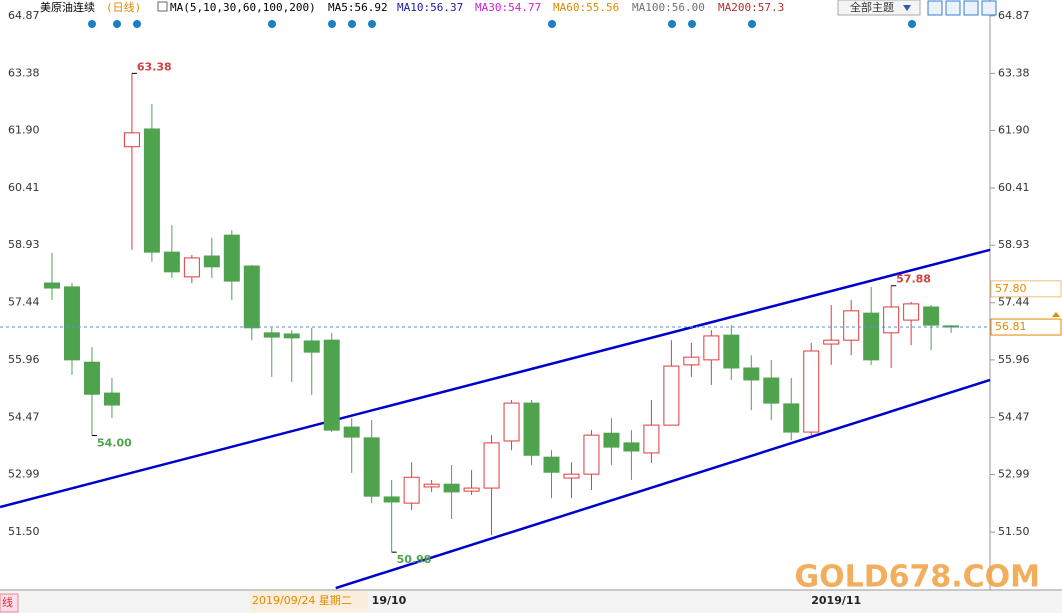 The width and height of the screenshot is (1062, 613). Describe the element at coordinates (872, 7) in the screenshot. I see `topic-menu: 全部主题` at that location.